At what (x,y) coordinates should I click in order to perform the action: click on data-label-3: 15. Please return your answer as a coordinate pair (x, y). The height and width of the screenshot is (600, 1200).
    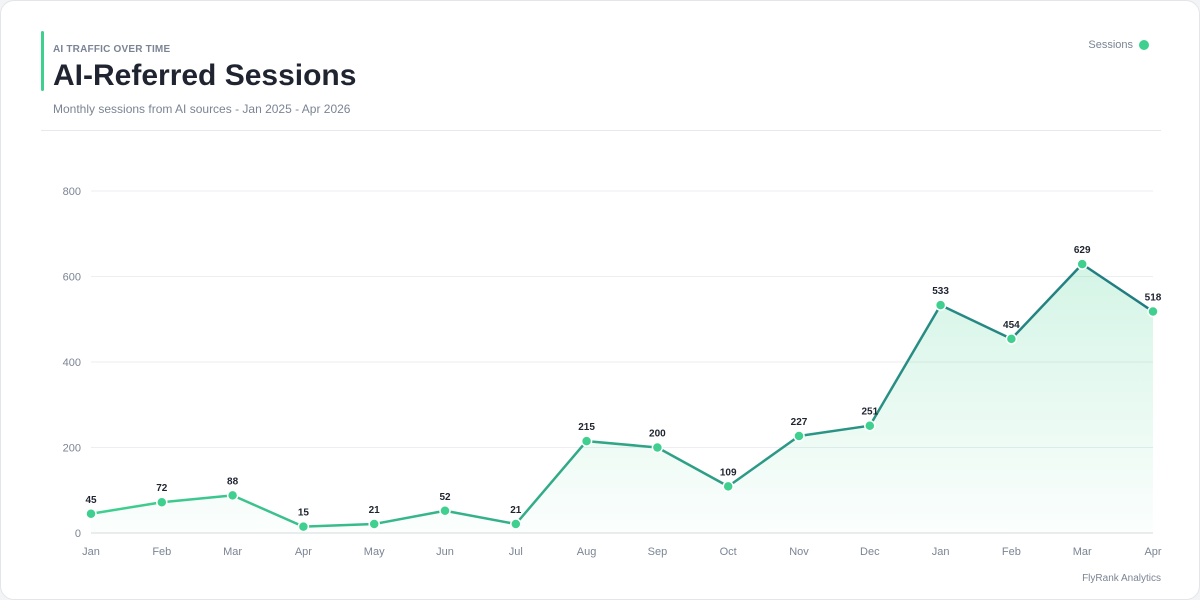
    Looking at the image, I should click on (304, 513).